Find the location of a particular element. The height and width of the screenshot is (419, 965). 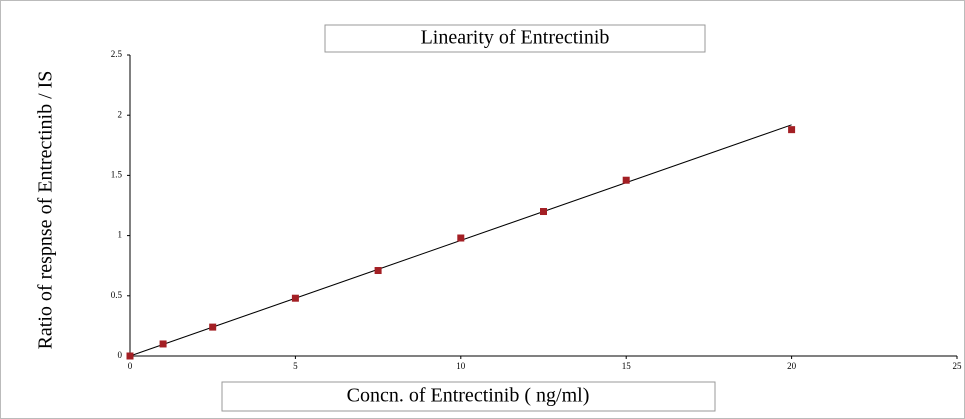

x-label-box is located at coordinates (468, 396).